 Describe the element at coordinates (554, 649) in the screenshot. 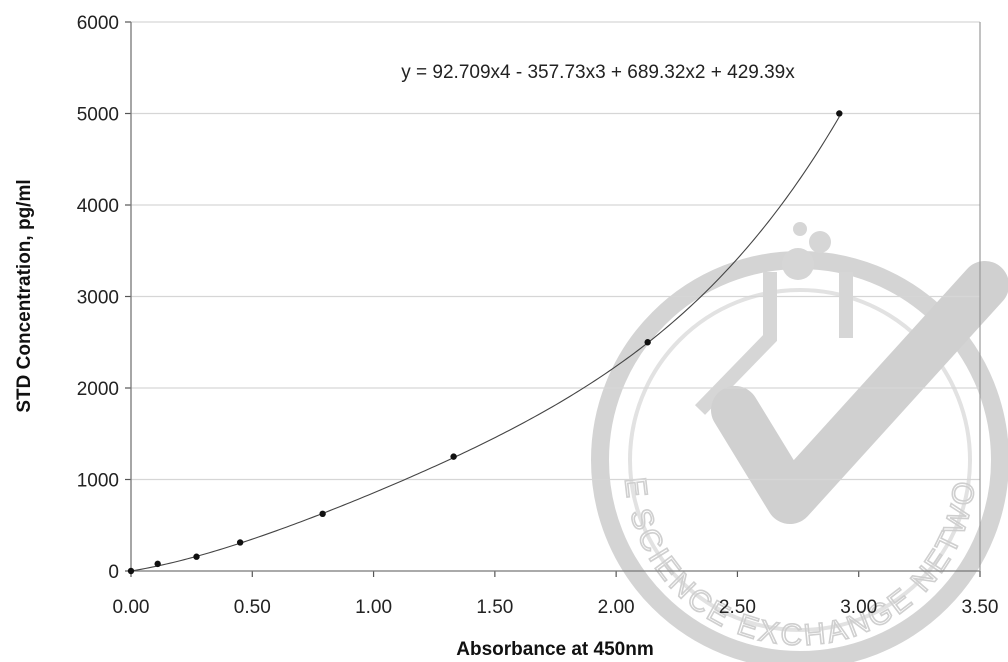

I see `x-axis-title: Absorbance at 450nm` at that location.